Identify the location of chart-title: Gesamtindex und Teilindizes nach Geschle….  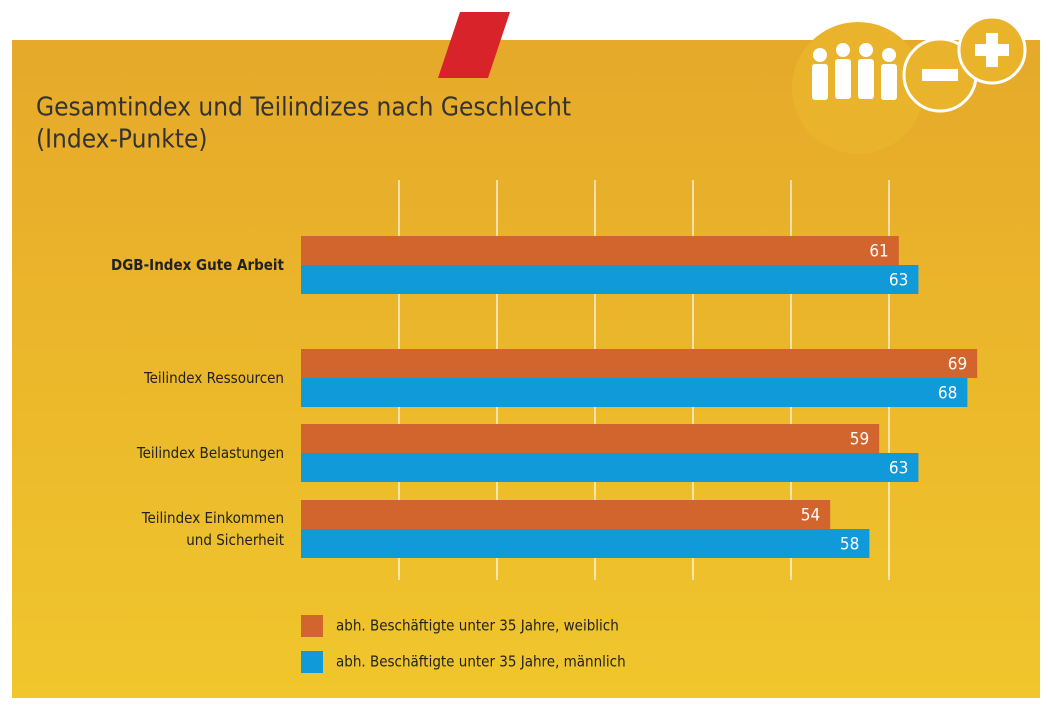
(303, 108).